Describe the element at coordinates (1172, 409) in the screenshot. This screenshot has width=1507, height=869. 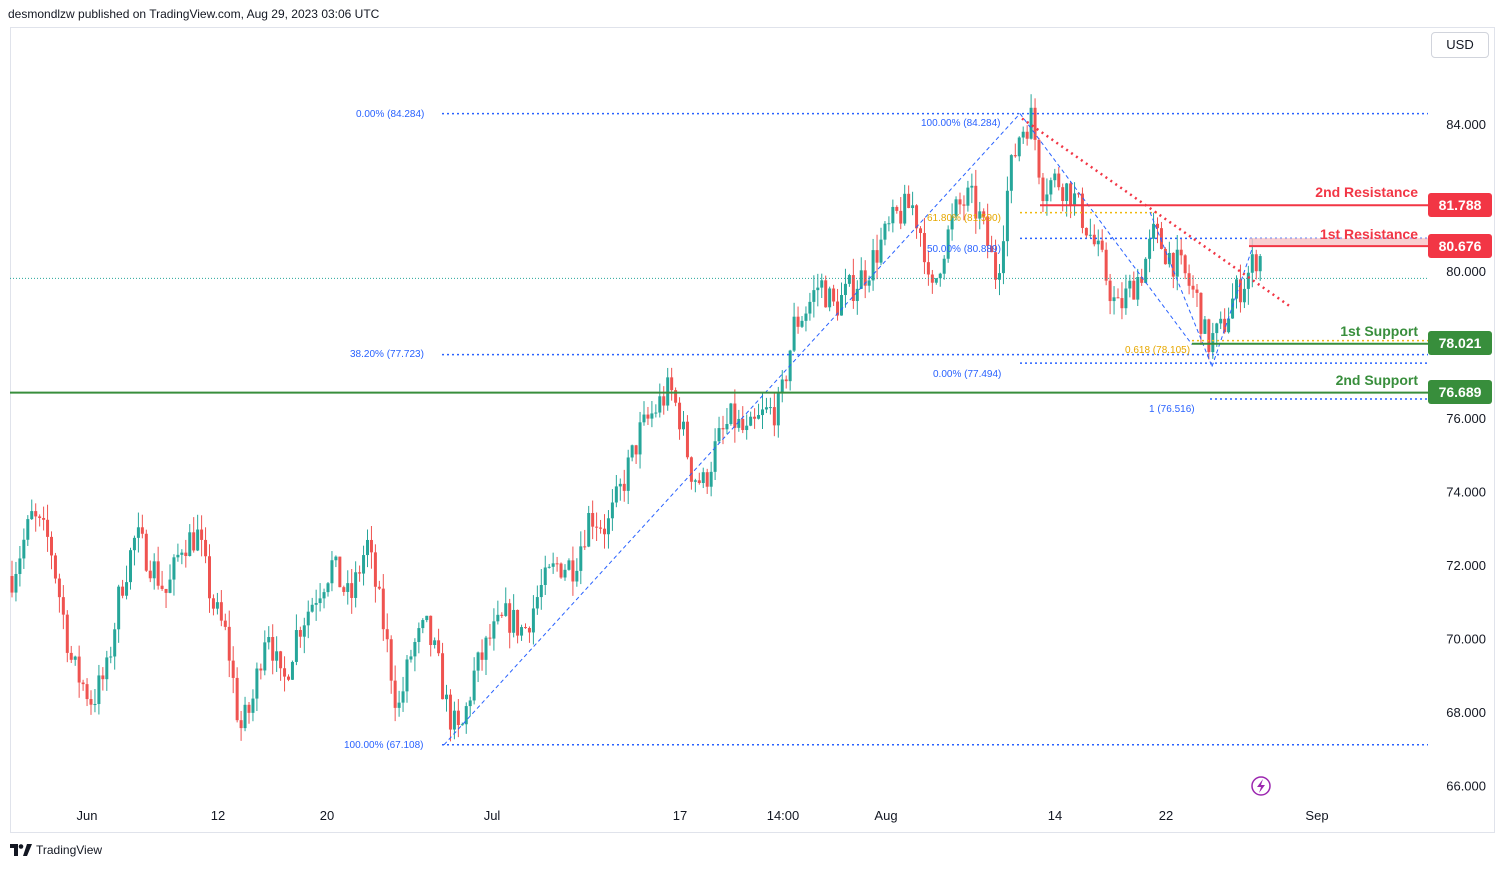
I see `fib-ext-label-1: 1 (76.516)` at that location.